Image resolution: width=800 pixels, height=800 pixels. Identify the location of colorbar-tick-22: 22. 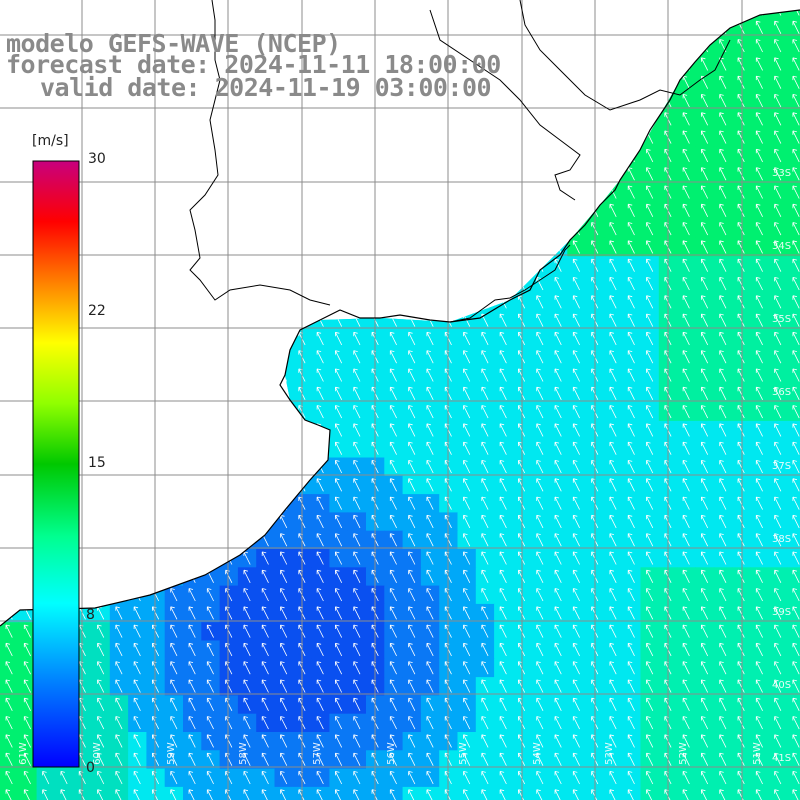
(97, 311).